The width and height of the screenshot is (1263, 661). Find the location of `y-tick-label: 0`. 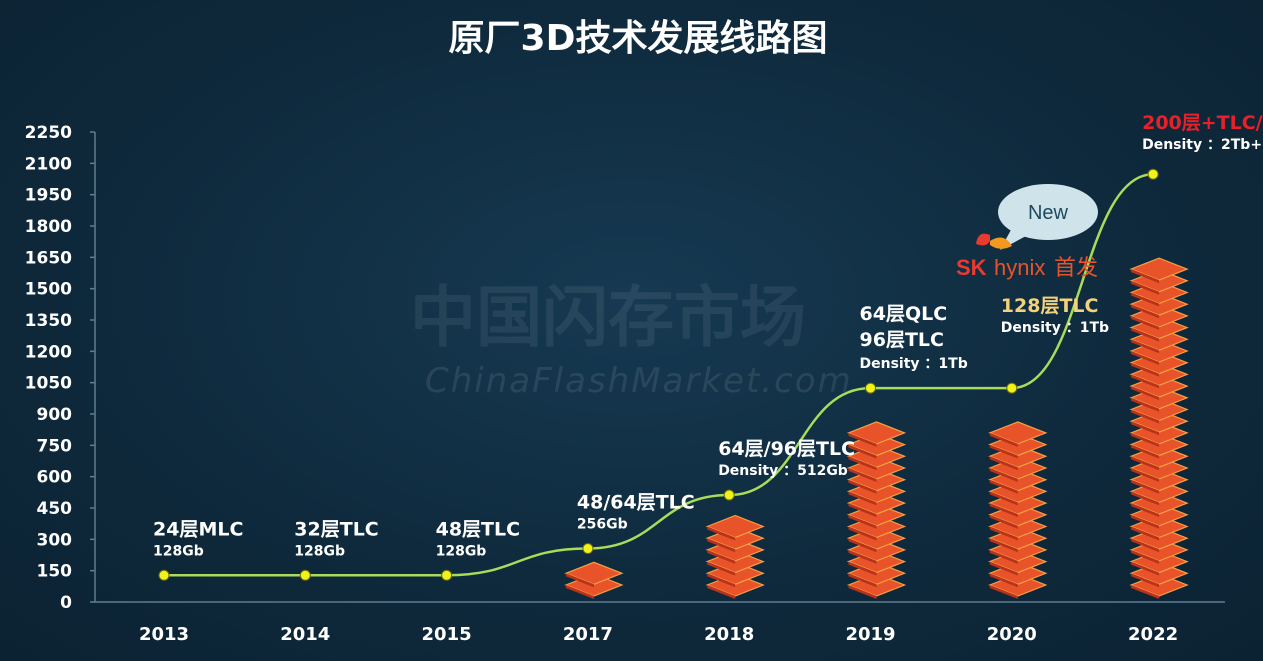

y-tick-label: 0 is located at coordinates (66, 603).